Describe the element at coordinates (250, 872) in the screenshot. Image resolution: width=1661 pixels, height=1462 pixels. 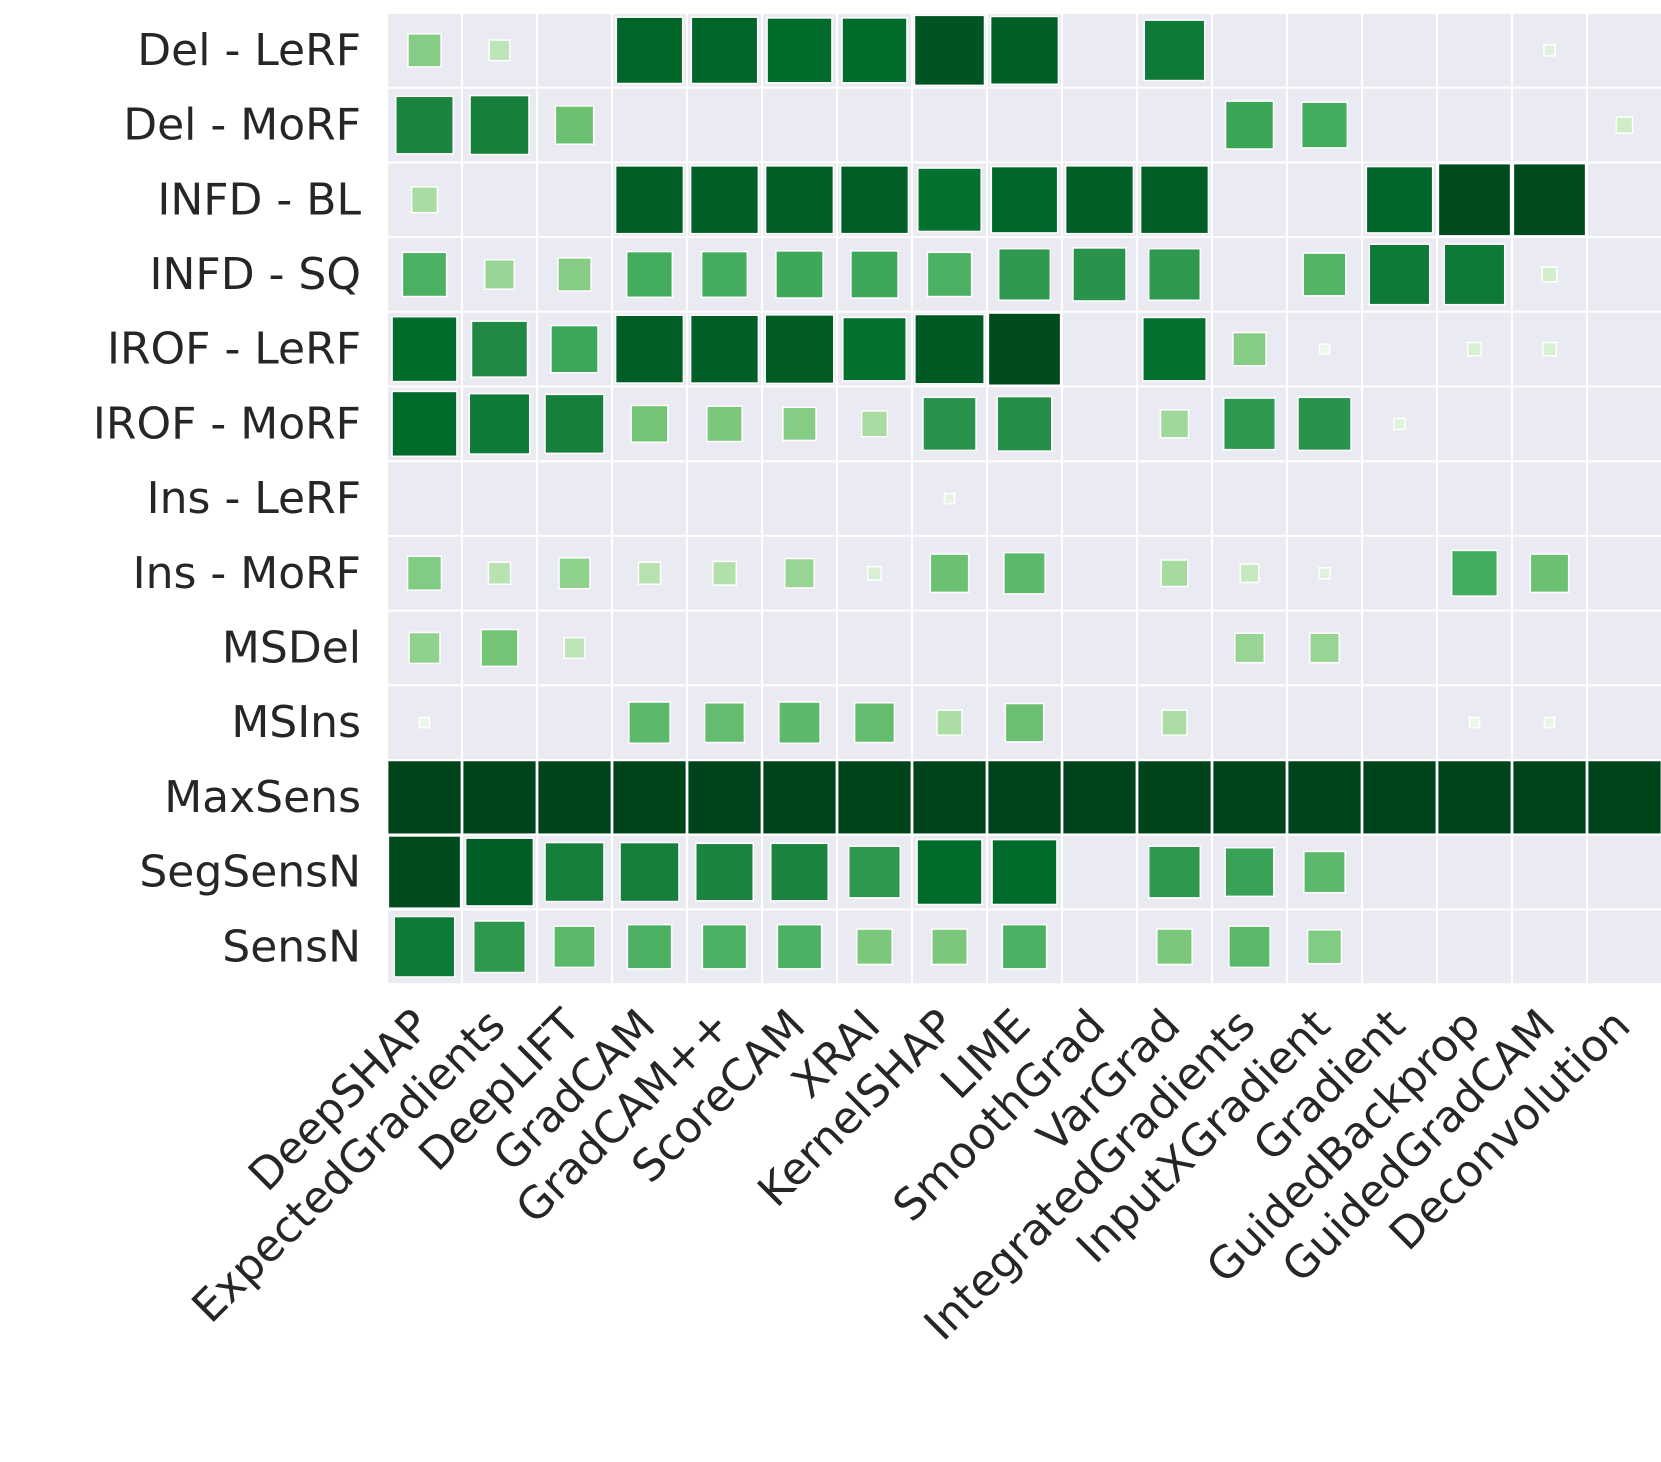
I see `row-label: SegSensN` at that location.